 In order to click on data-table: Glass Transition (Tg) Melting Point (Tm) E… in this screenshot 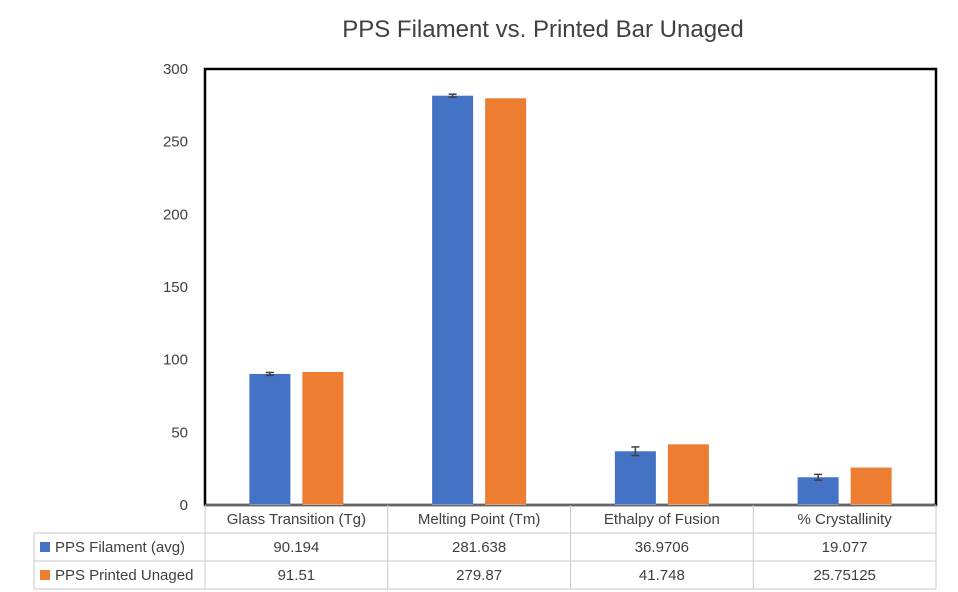, I will do `click(485, 547)`.